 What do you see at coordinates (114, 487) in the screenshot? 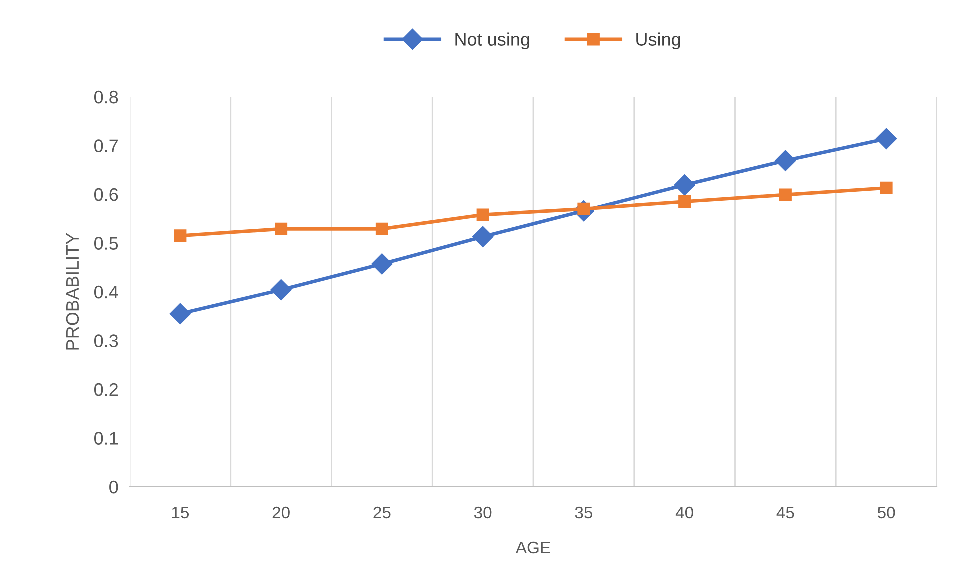
I see `y-tick-label: 0` at bounding box center [114, 487].